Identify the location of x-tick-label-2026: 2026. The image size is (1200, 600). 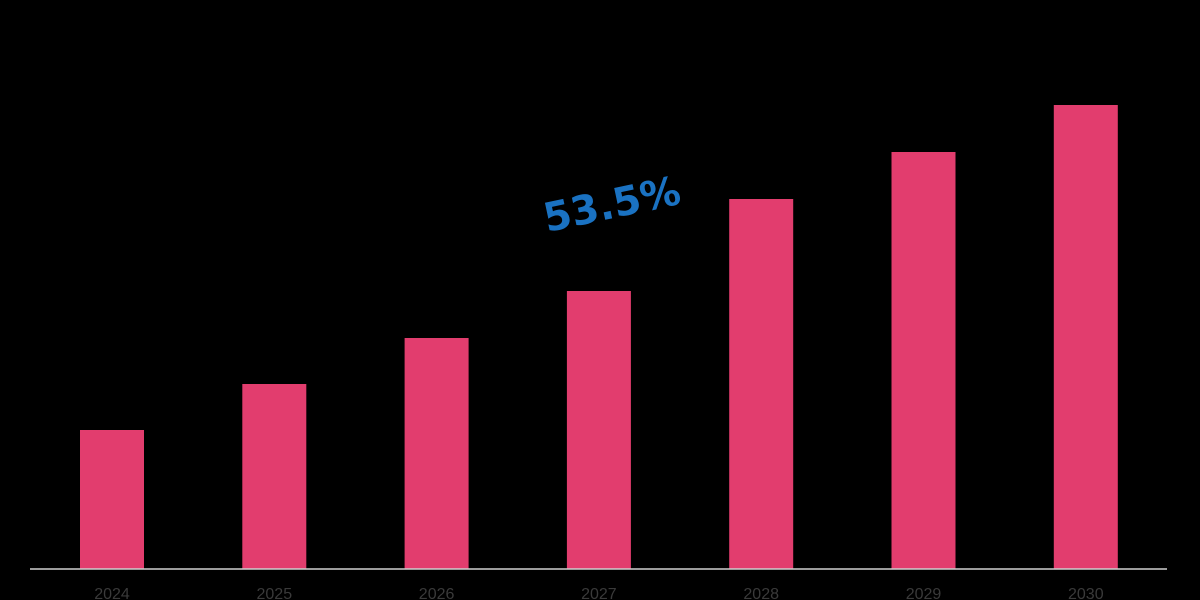
(437, 593).